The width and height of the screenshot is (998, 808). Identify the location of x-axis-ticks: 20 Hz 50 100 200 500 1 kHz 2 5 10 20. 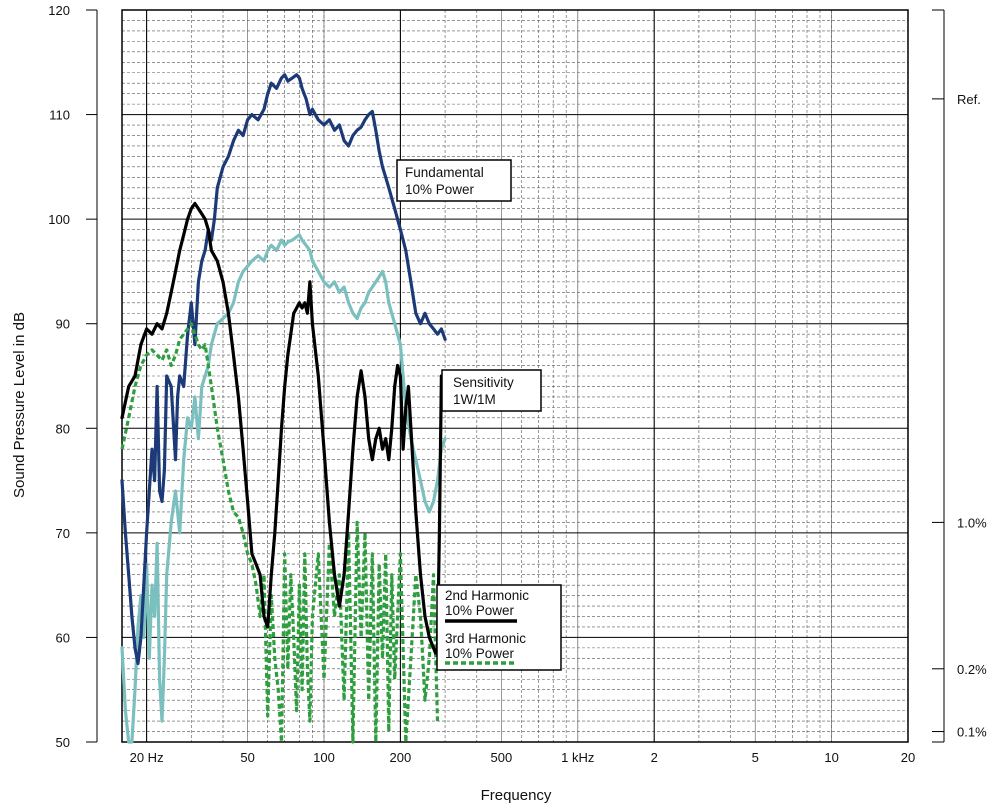
(523, 757).